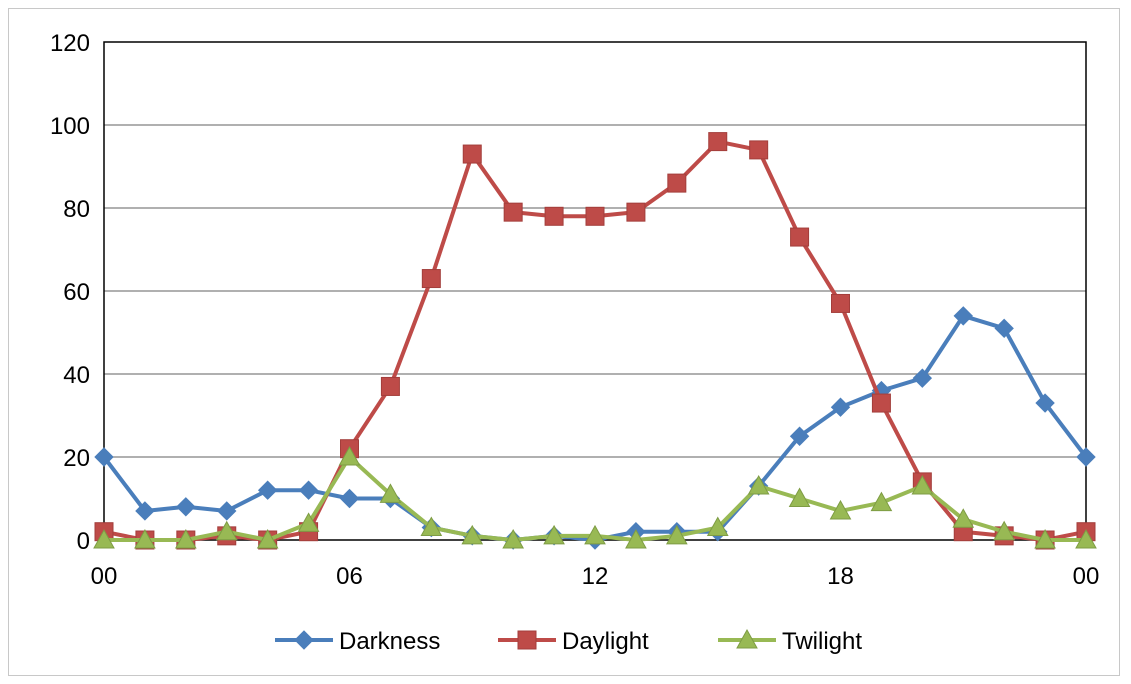 This screenshot has width=1131, height=684. What do you see at coordinates (70, 43) in the screenshot?
I see `y-tick-label: 120` at bounding box center [70, 43].